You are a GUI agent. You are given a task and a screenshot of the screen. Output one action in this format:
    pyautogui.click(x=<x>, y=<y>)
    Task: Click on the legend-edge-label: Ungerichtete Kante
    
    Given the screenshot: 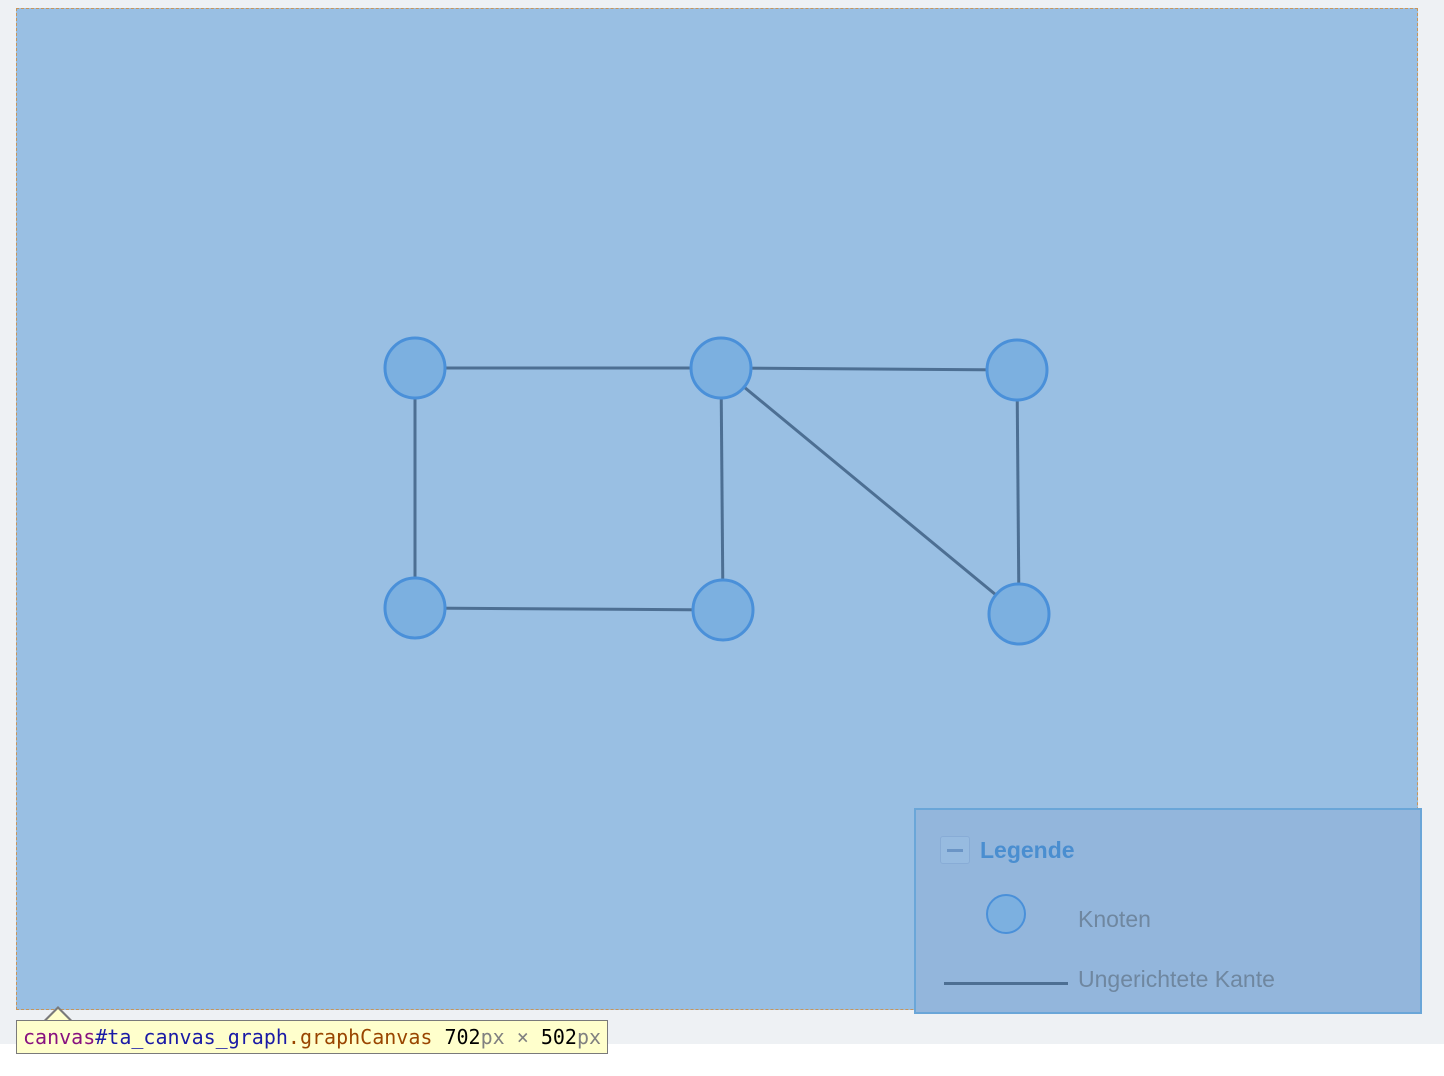 What is the action you would take?
    pyautogui.click(x=1176, y=979)
    